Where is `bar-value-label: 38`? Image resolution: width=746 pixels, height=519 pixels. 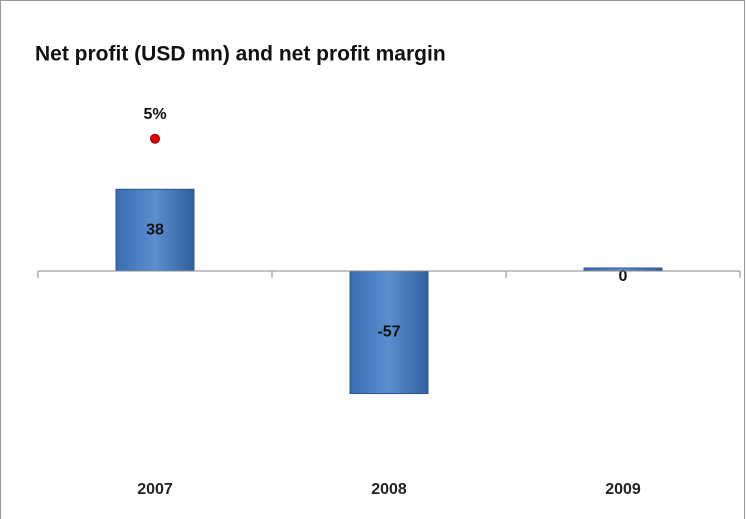 bar-value-label: 38 is located at coordinates (155, 229).